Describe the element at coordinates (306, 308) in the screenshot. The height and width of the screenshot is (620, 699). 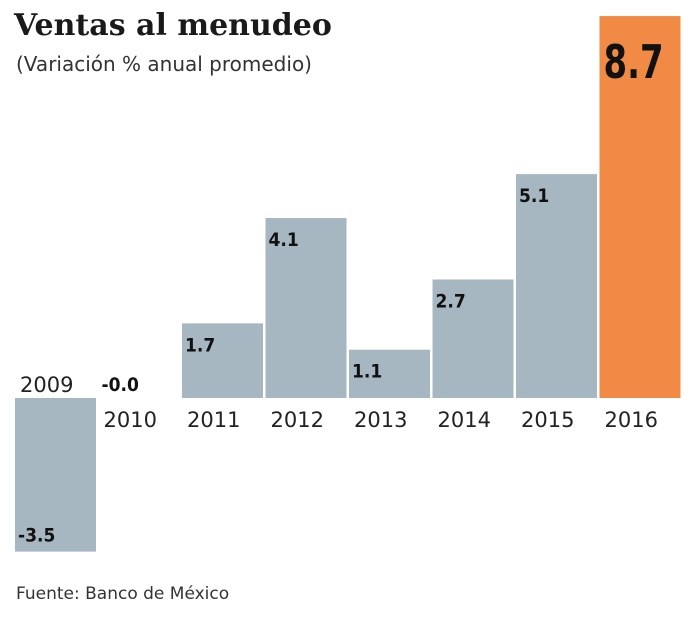
I see `bar-2012` at that location.